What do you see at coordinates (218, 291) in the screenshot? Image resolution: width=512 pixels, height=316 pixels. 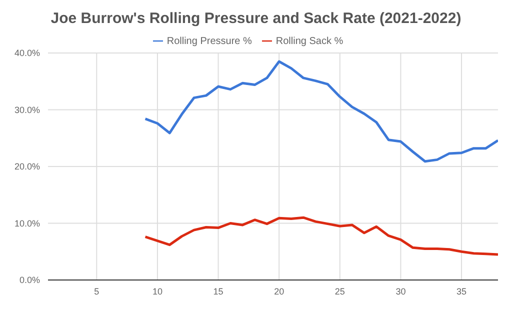 I see `x-tick-label: 15` at bounding box center [218, 291].